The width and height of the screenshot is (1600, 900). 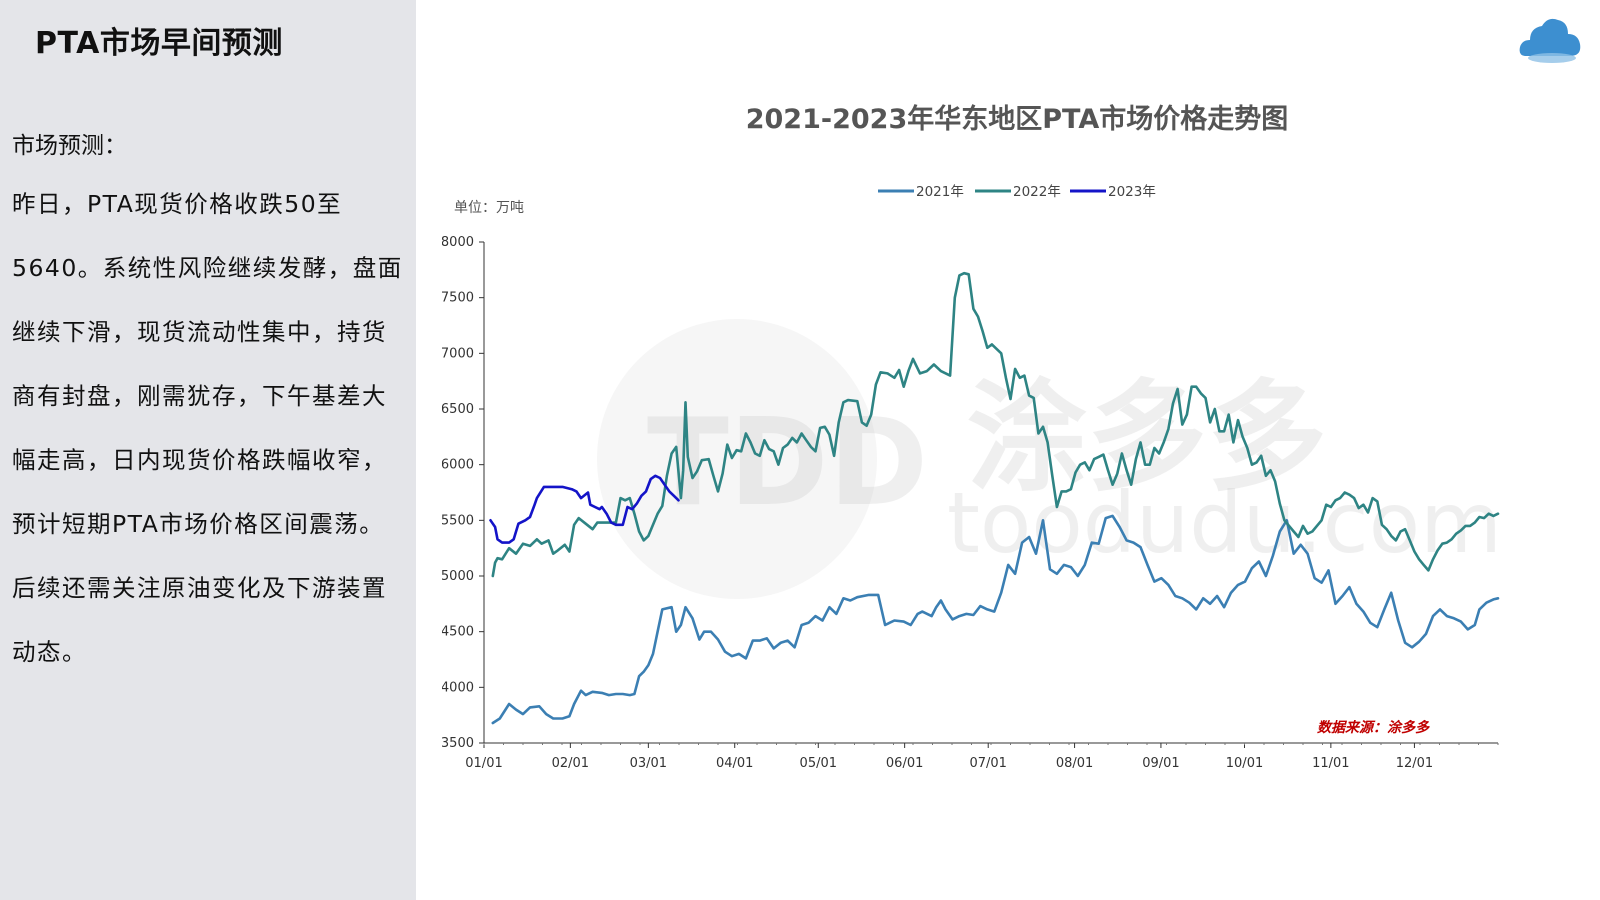 What do you see at coordinates (1224, 523) in the screenshot?
I see `watermark-url-text: toodudu.com` at bounding box center [1224, 523].